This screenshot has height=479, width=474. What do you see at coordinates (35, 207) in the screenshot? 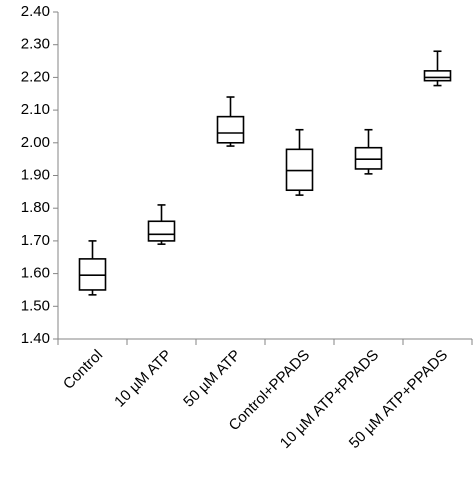
I see `y-tick-label: 1.80` at bounding box center [35, 207].